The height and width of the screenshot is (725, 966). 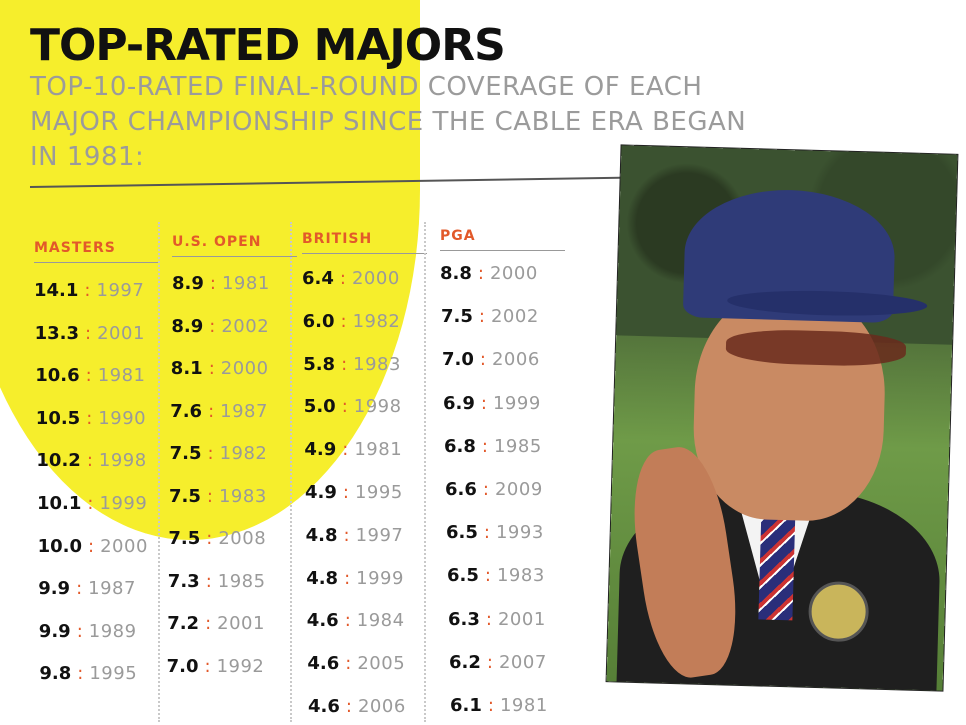 What do you see at coordinates (319, 364) in the screenshot?
I see `rating-value: 5.8` at bounding box center [319, 364].